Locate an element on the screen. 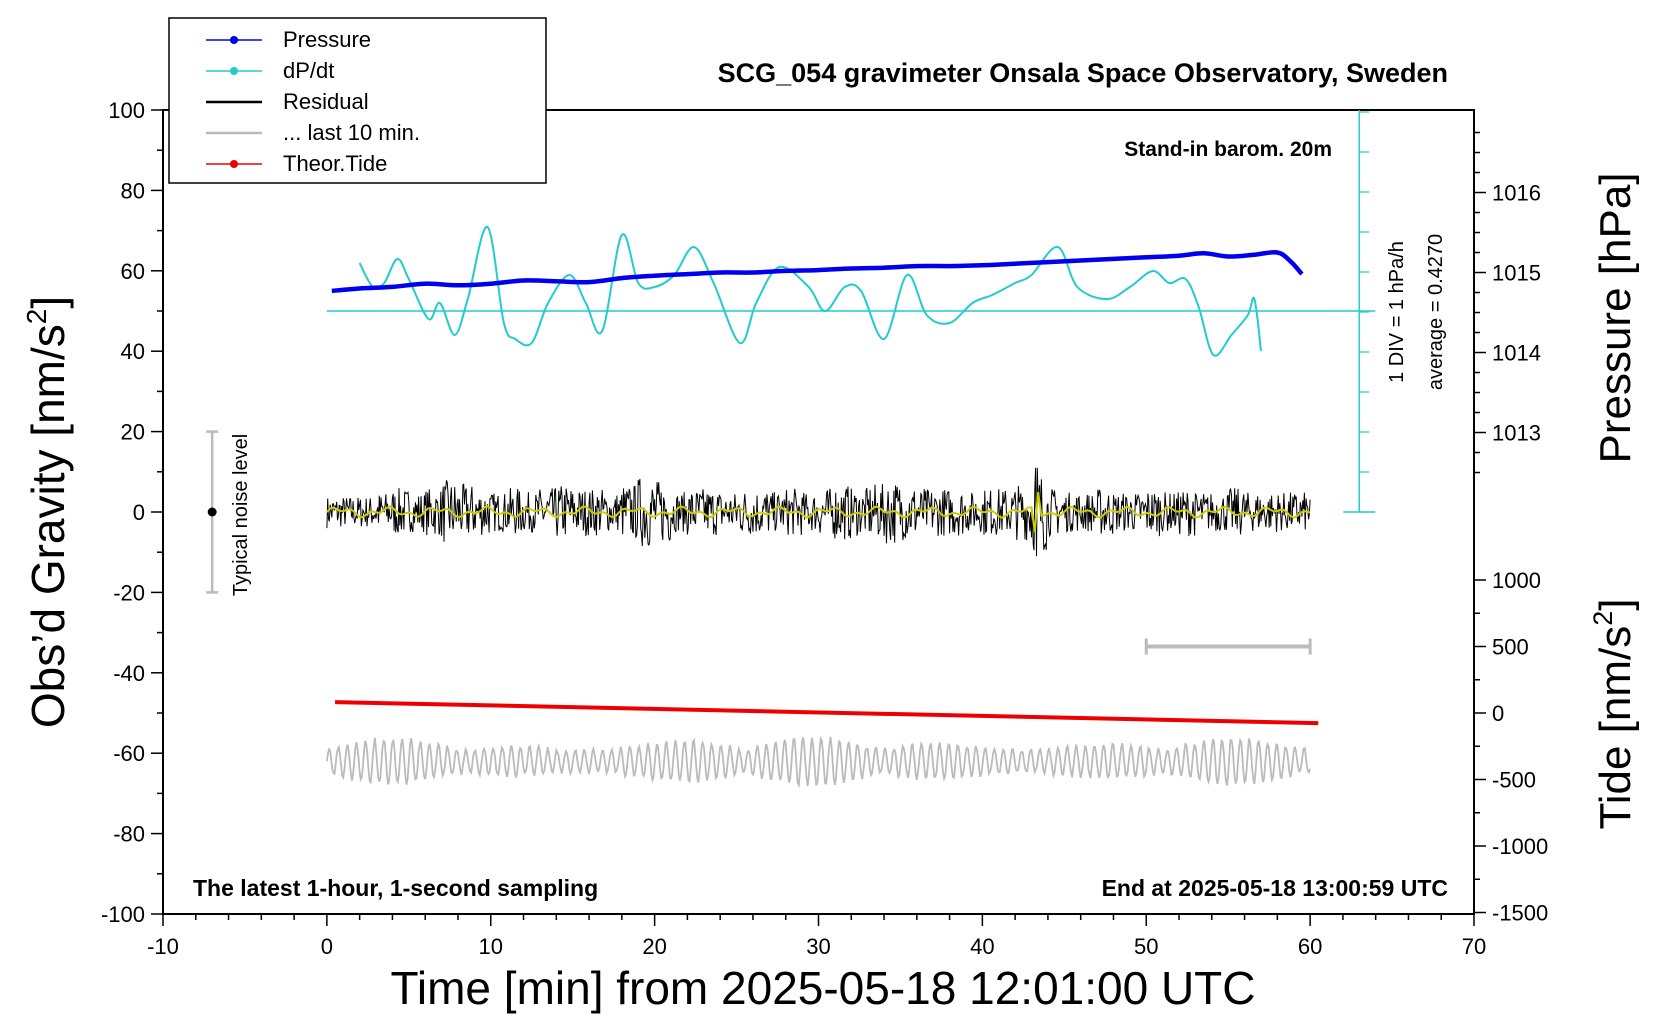 Image resolution: width=1660 pixels, height=1020 pixels. legend-entry: Pressure is located at coordinates (288, 39).